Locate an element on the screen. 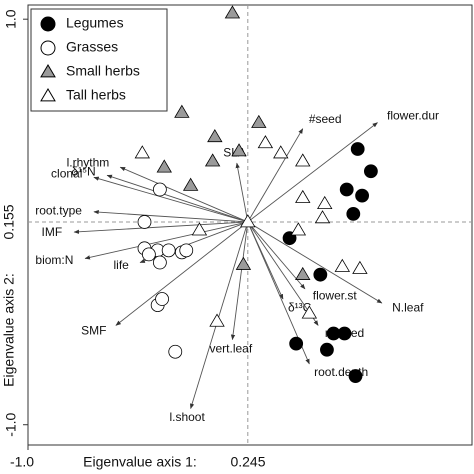 The width and height of the screenshot is (474, 474). vector-label: clonal is located at coordinates (66, 174).